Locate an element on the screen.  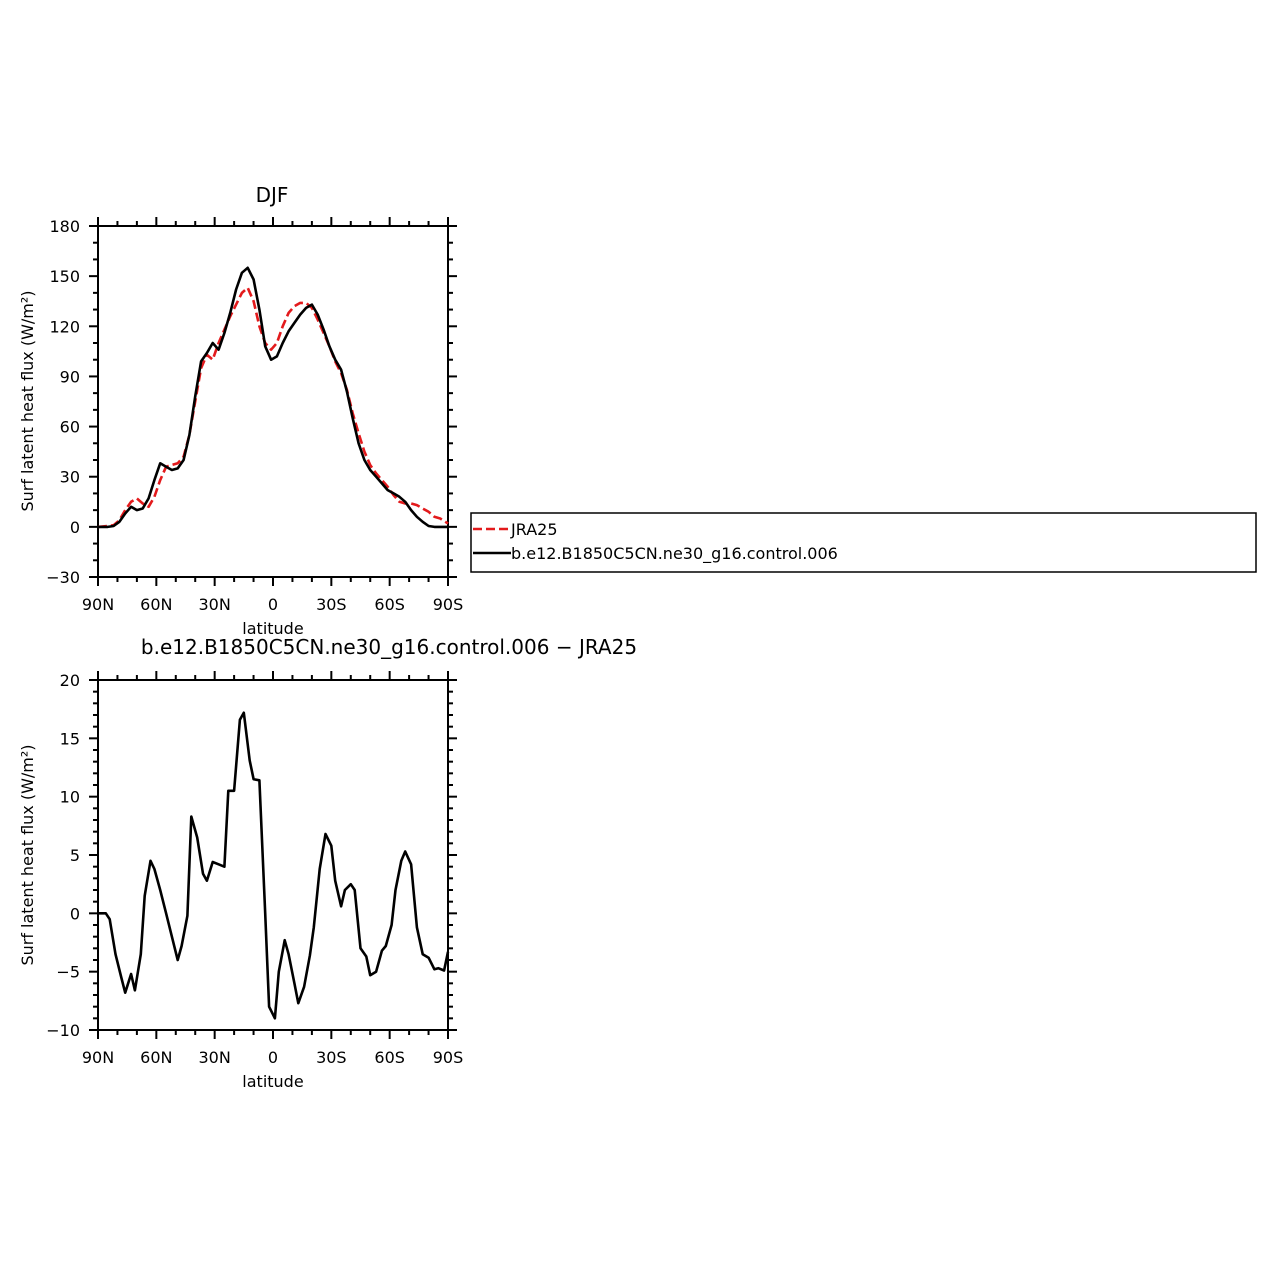
legend-frame is located at coordinates (863, 542).